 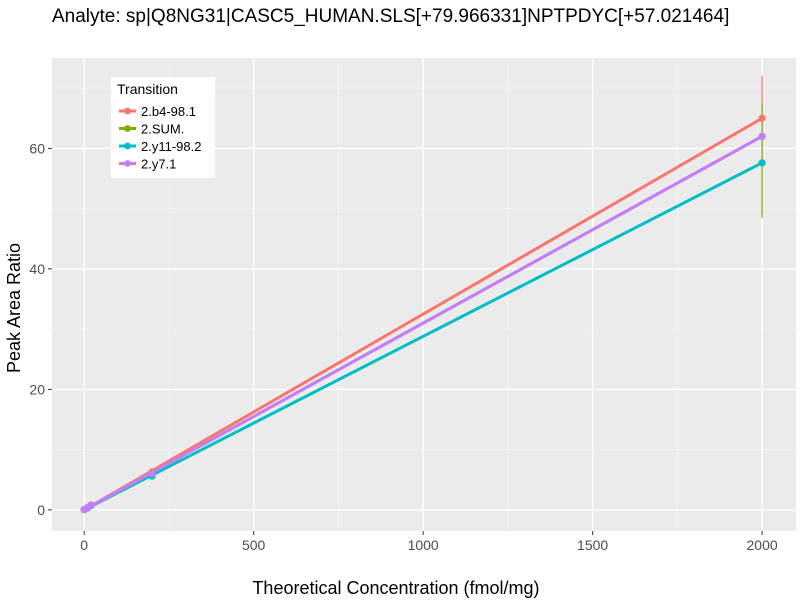 What do you see at coordinates (254, 545) in the screenshot?
I see `x-tick-label: 500` at bounding box center [254, 545].